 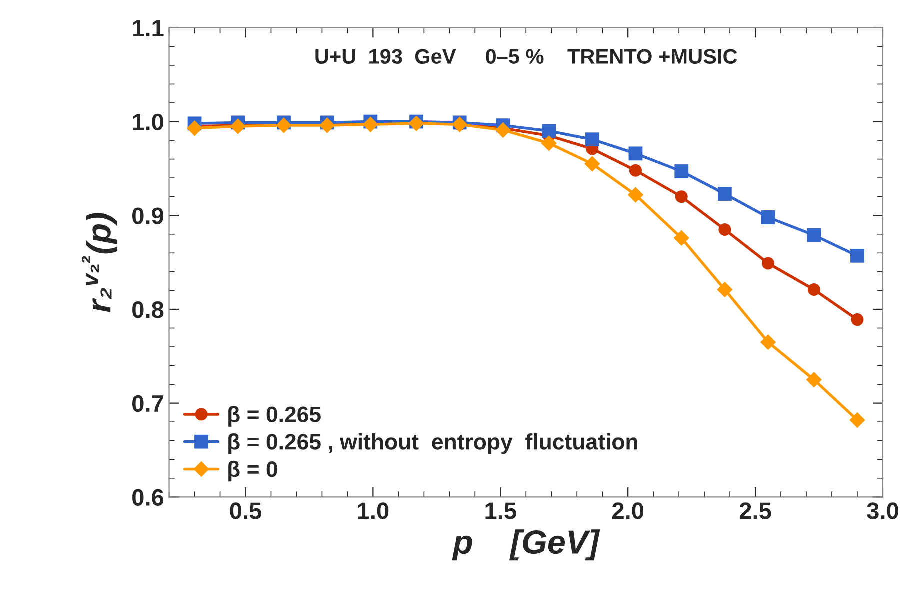 I want to click on y-tick-label: 0.7, so click(x=148, y=403).